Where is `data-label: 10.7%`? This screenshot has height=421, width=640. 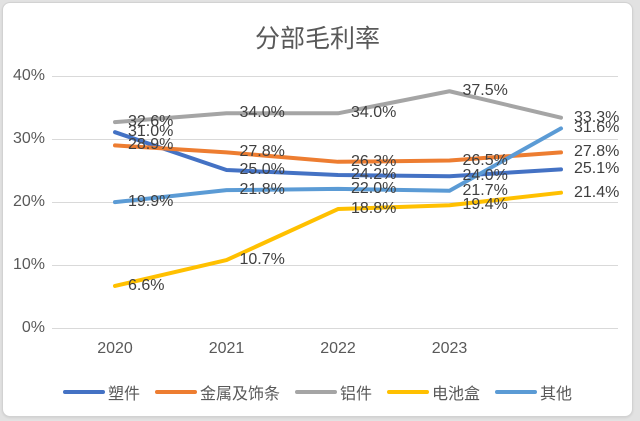
data-label: 10.7% is located at coordinates (262, 260).